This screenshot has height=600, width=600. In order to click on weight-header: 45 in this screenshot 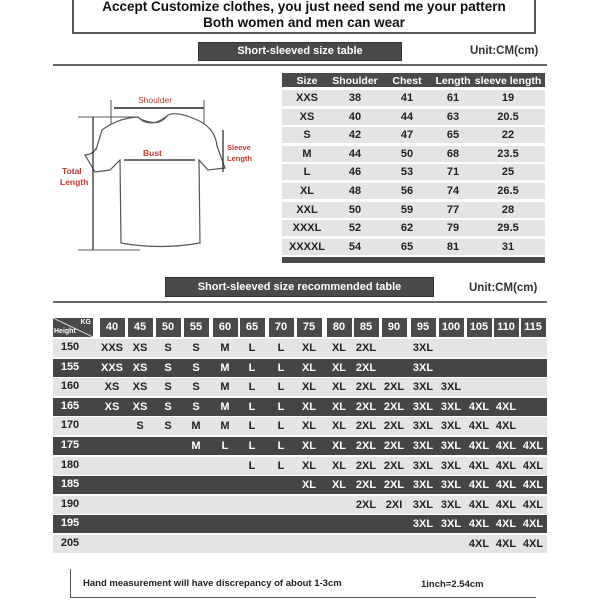, I will do `click(140, 327)`.